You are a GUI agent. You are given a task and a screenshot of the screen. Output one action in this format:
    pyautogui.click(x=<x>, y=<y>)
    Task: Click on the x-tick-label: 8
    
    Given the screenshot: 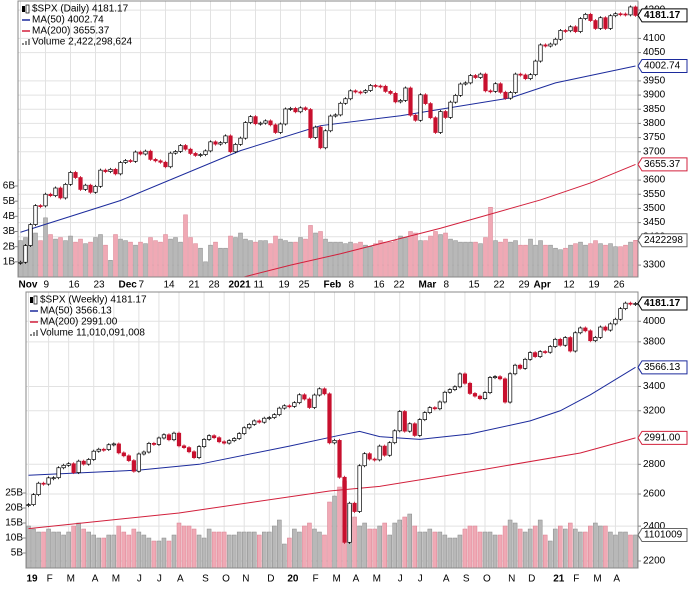 What is the action you would take?
    pyautogui.click(x=447, y=285)
    